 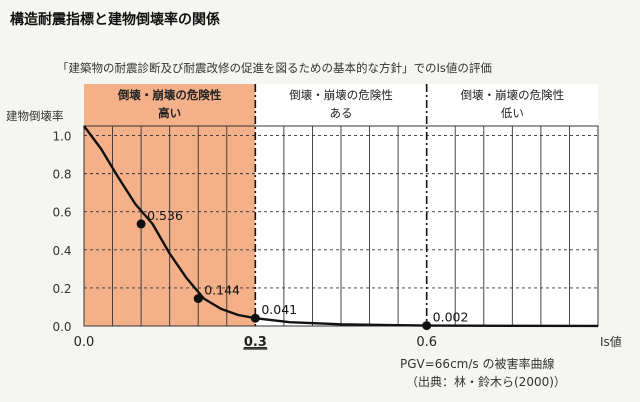 What do you see at coordinates (451, 317) in the screenshot?
I see `data-label: 0.002` at bounding box center [451, 317].